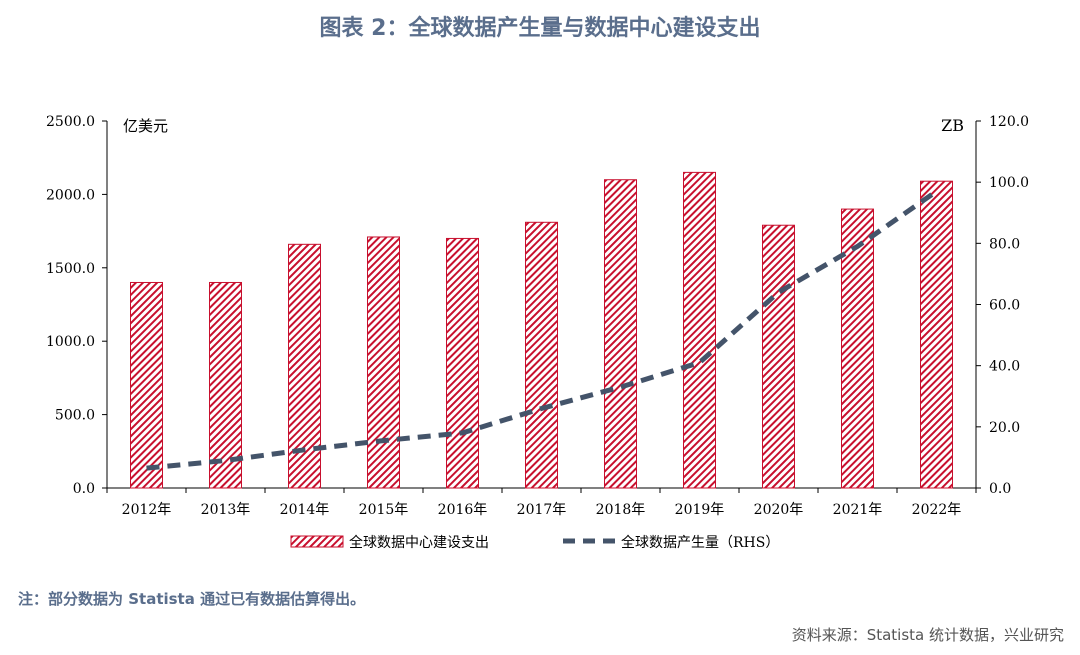  What do you see at coordinates (700, 542) in the screenshot?
I see `legend-line-label: 全球数据产生量（RHS）` at bounding box center [700, 542].